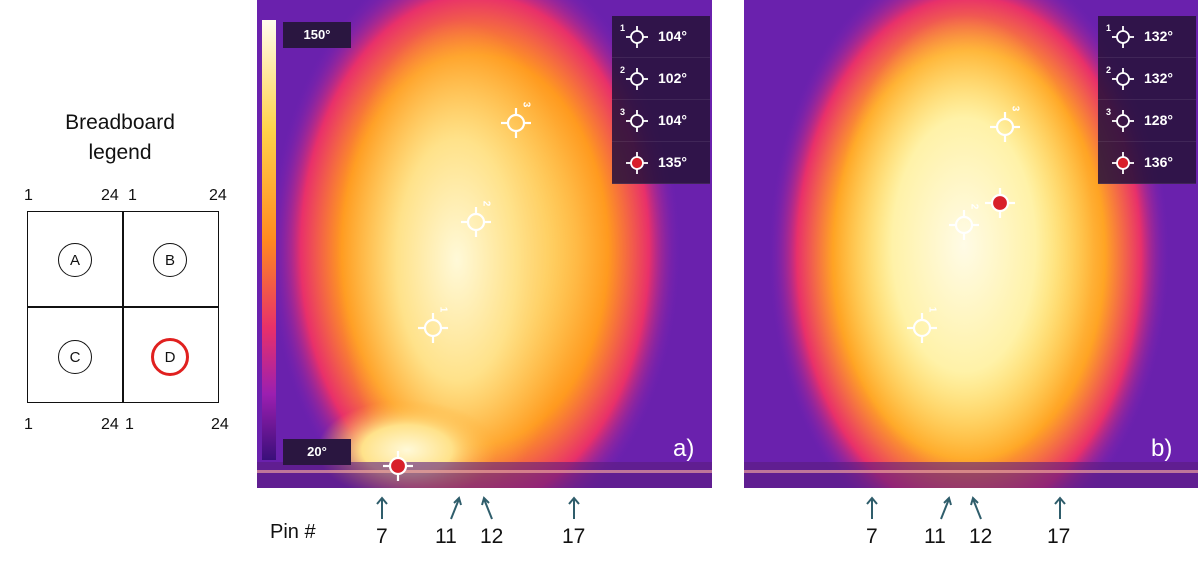 The height and width of the screenshot is (567, 1200). I want to click on panel-a-letter: a), so click(684, 448).